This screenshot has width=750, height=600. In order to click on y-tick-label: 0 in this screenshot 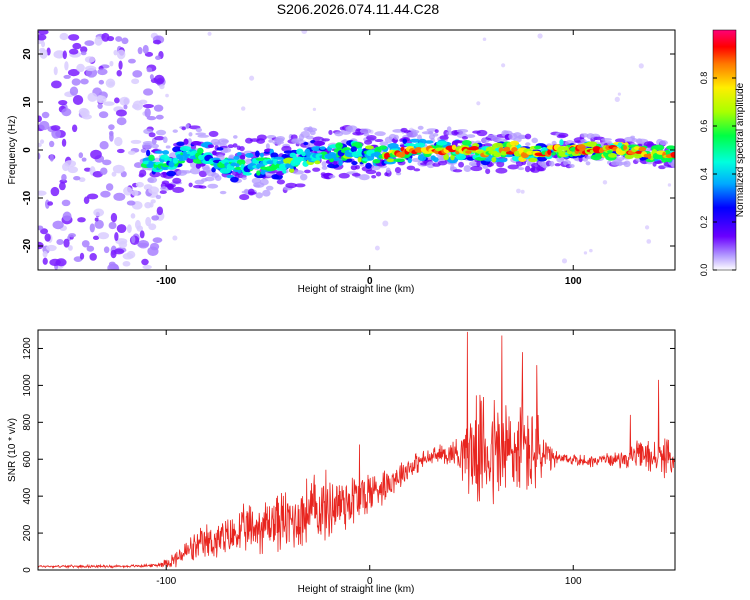, I will do `click(27, 150)`.